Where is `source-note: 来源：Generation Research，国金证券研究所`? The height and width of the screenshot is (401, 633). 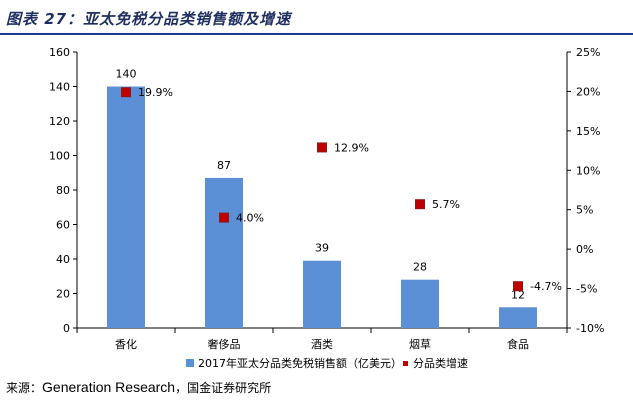 source-note: 来源：Generation Research，国金证券研究所 is located at coordinates (138, 387).